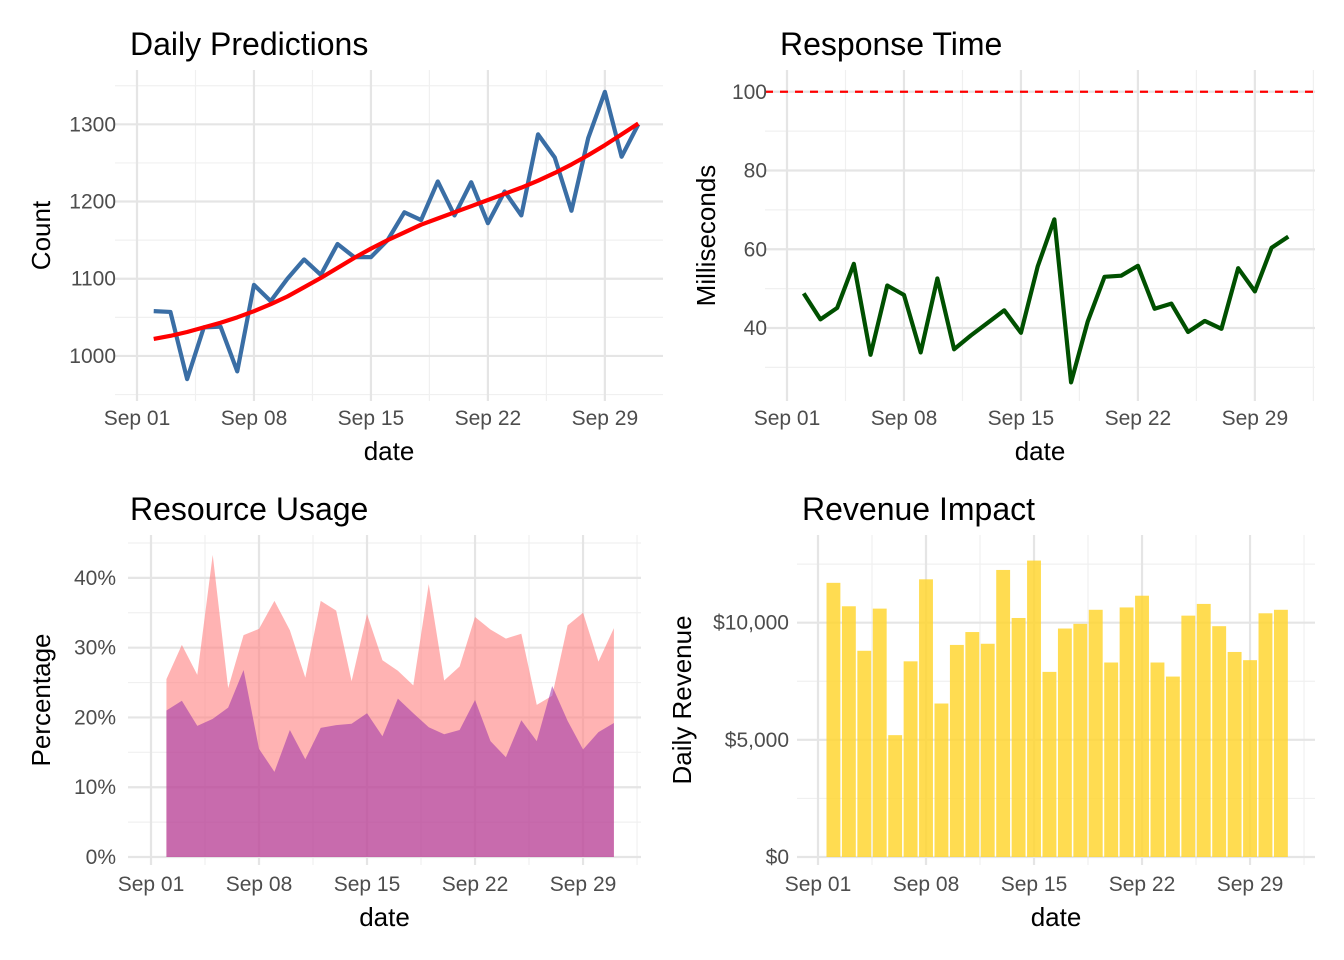  Describe the element at coordinates (101, 857) in the screenshot. I see `y-tick-label: 0%` at that location.